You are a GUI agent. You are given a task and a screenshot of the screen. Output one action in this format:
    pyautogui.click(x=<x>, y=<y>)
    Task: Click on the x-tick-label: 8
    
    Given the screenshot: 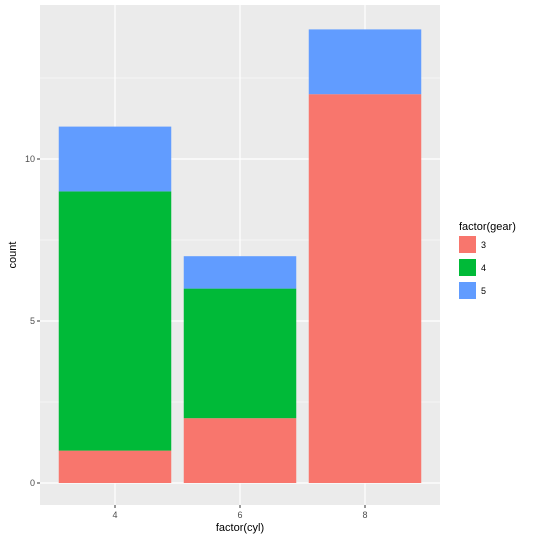 What is the action you would take?
    pyautogui.click(x=364, y=515)
    